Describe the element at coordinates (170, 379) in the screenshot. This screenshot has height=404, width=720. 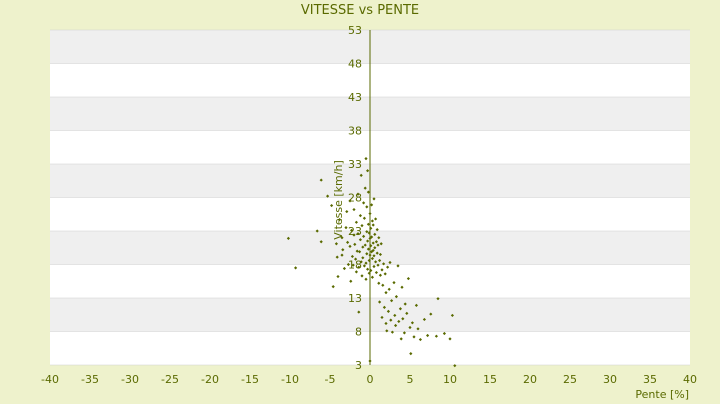
I see `x-tick-label: -25` at that location.